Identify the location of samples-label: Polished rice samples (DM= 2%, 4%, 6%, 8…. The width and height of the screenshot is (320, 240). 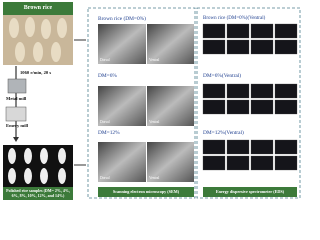
(38, 193).